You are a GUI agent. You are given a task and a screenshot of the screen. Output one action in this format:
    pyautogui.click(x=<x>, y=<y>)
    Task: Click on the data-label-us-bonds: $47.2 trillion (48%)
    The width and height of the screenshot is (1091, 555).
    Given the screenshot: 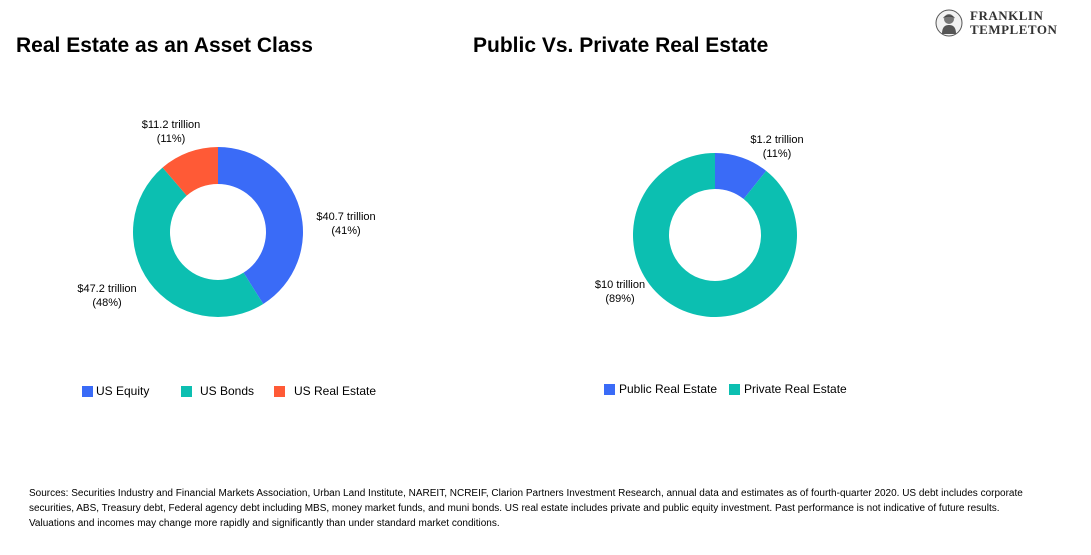 What is the action you would take?
    pyautogui.click(x=106, y=296)
    